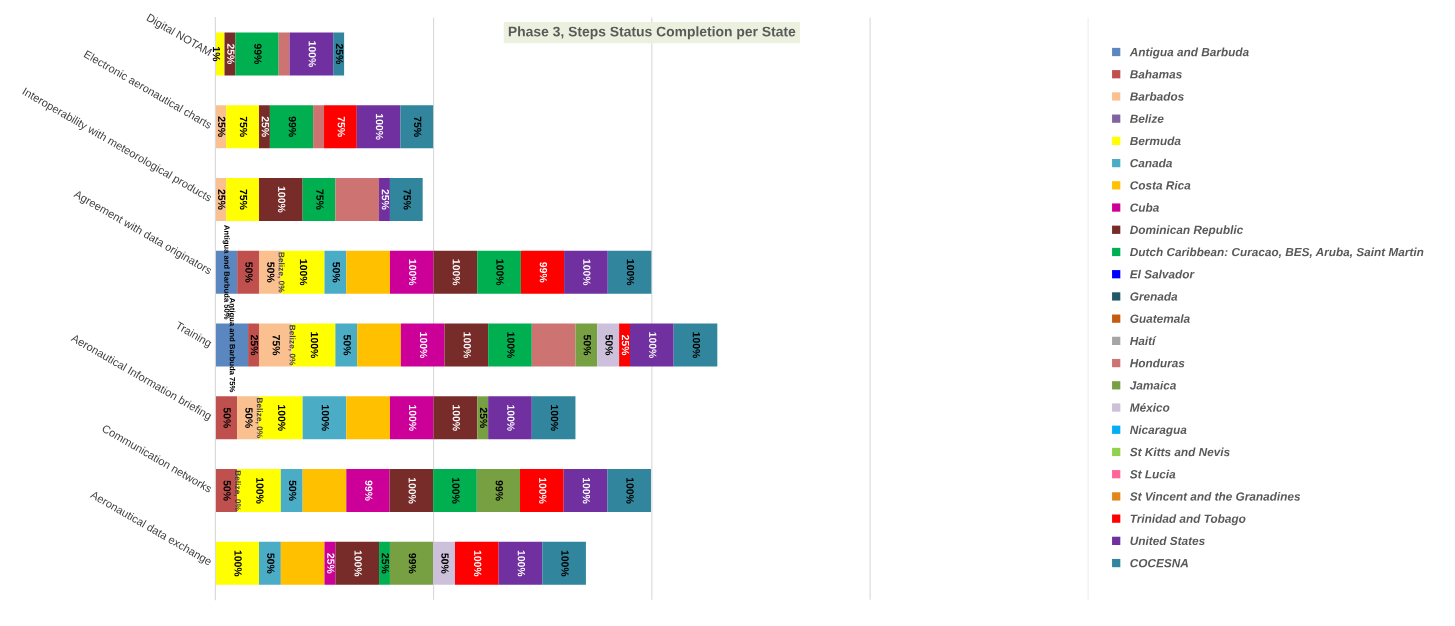  Describe the element at coordinates (1159, 563) in the screenshot. I see `legend-label: COCESNA` at that location.